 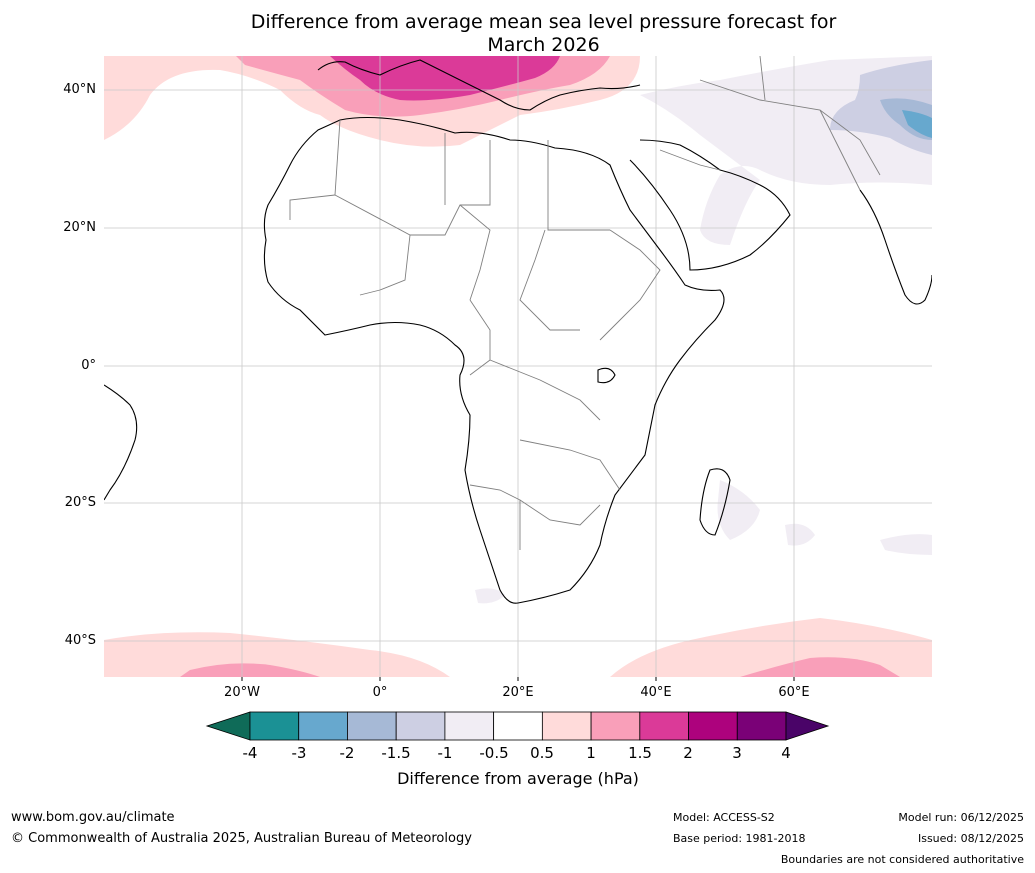 What do you see at coordinates (250, 753) in the screenshot?
I see `colorbar-tick: -4` at bounding box center [250, 753].